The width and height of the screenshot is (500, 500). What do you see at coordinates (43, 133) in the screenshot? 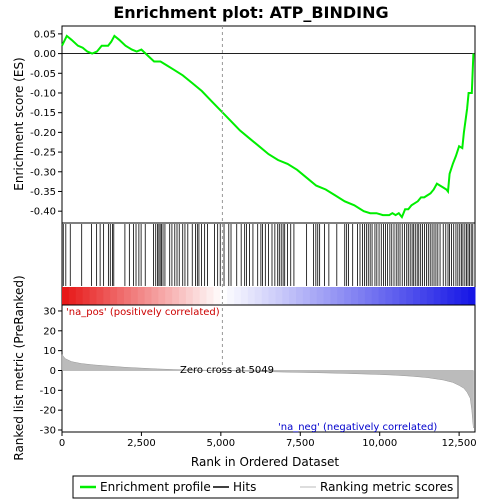
I see `es-ytick-label: -0.20` at bounding box center [43, 133].